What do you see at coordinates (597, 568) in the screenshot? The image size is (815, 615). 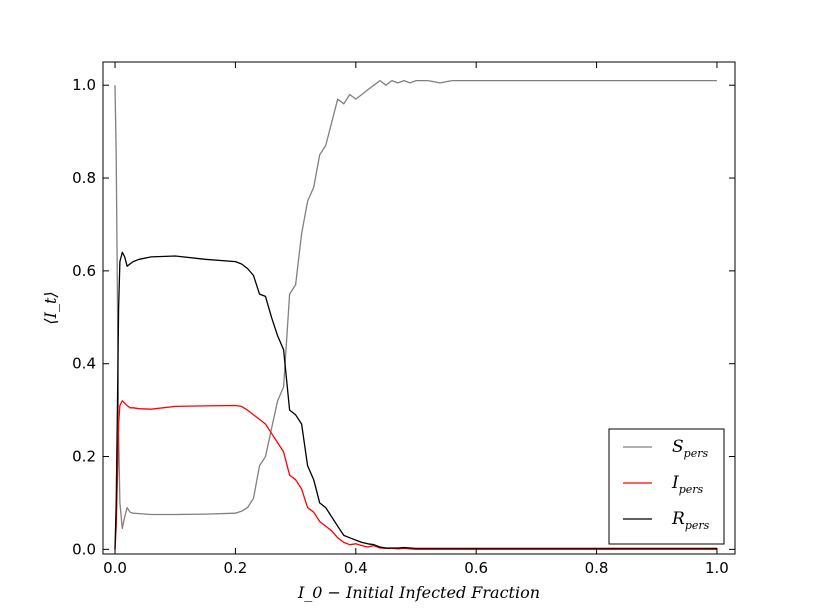 I see `x-tick-label: 0.8` at bounding box center [597, 568].